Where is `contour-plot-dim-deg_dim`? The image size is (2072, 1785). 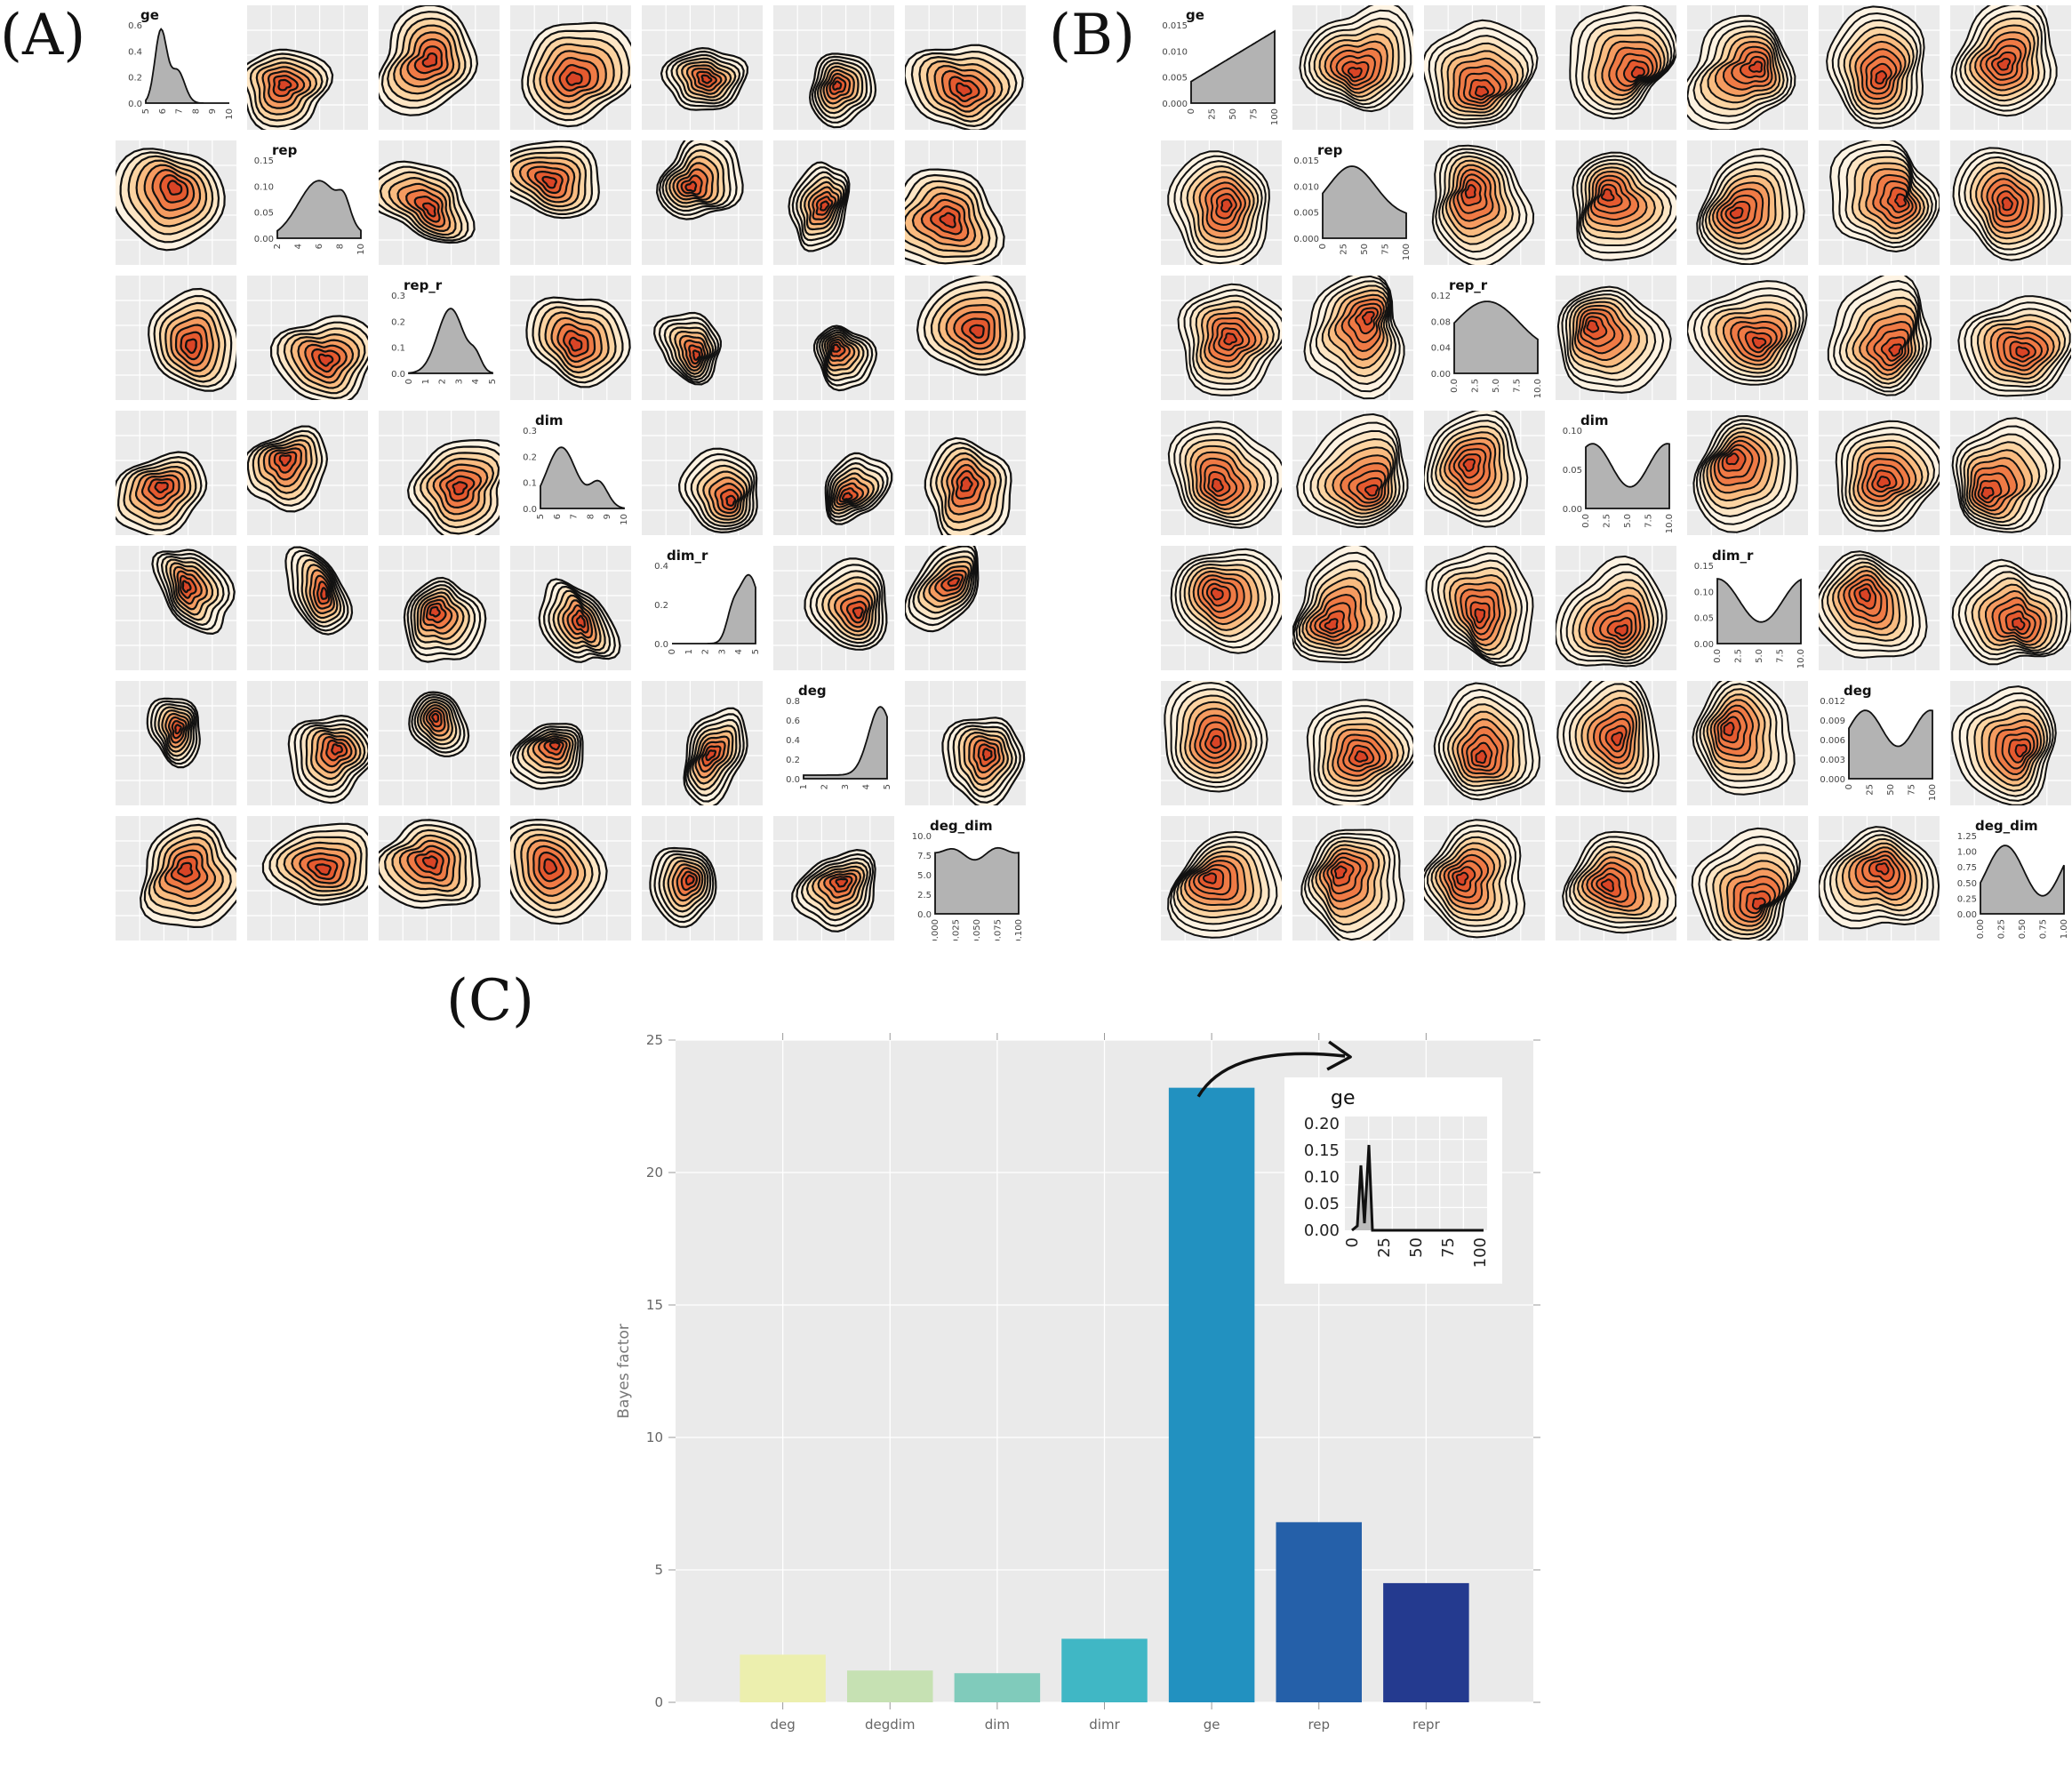
contour-plot-dim-deg_dim is located at coordinates (965, 473).